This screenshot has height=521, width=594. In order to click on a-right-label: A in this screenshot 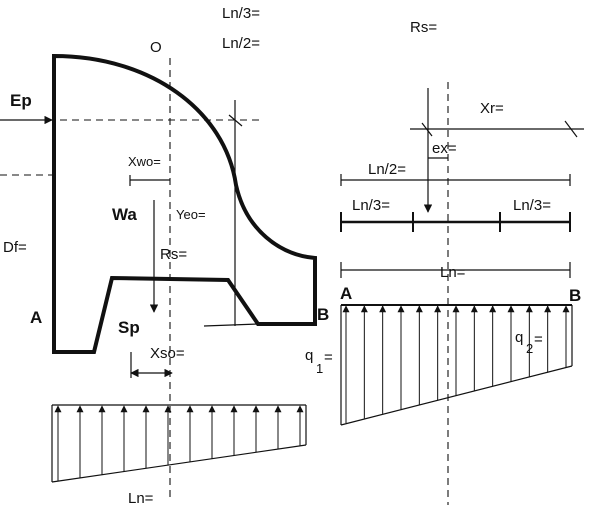, I will do `click(346, 293)`.